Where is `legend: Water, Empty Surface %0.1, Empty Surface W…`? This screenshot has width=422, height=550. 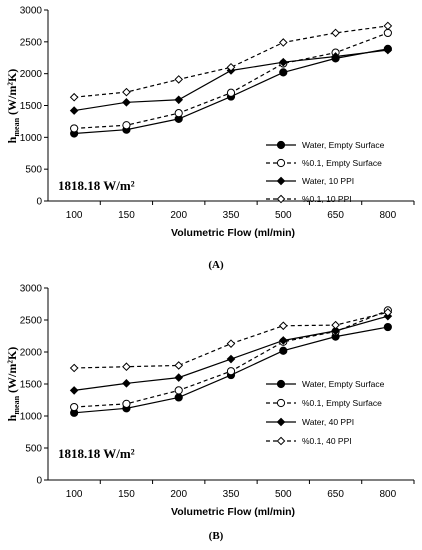 legend: Water, Empty Surface %0.1, Empty Surface W… is located at coordinates (325, 412).